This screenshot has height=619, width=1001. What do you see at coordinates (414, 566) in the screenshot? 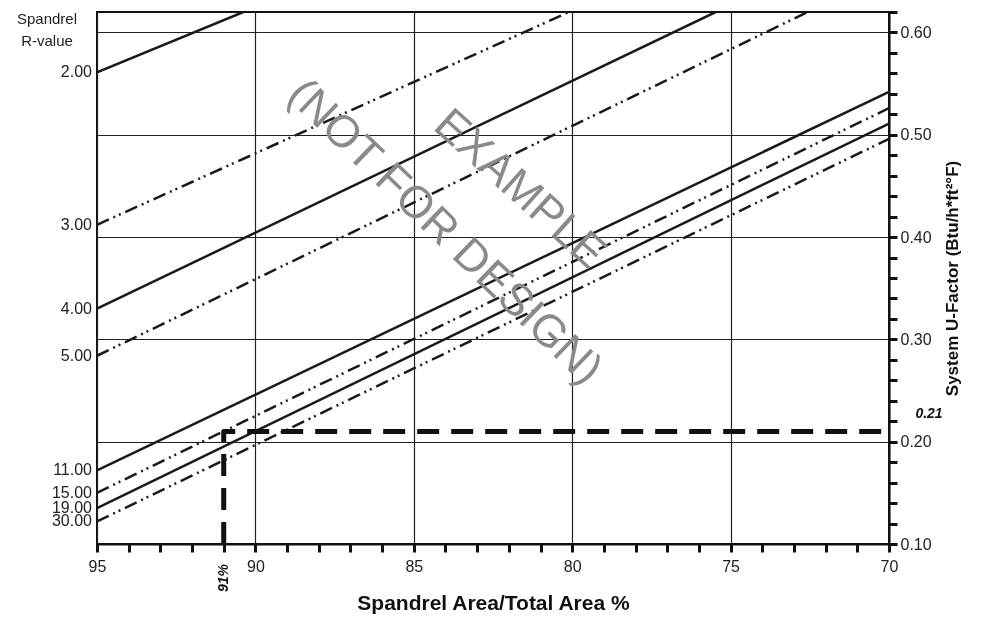
I see `x-tick-label: 85` at bounding box center [414, 566].